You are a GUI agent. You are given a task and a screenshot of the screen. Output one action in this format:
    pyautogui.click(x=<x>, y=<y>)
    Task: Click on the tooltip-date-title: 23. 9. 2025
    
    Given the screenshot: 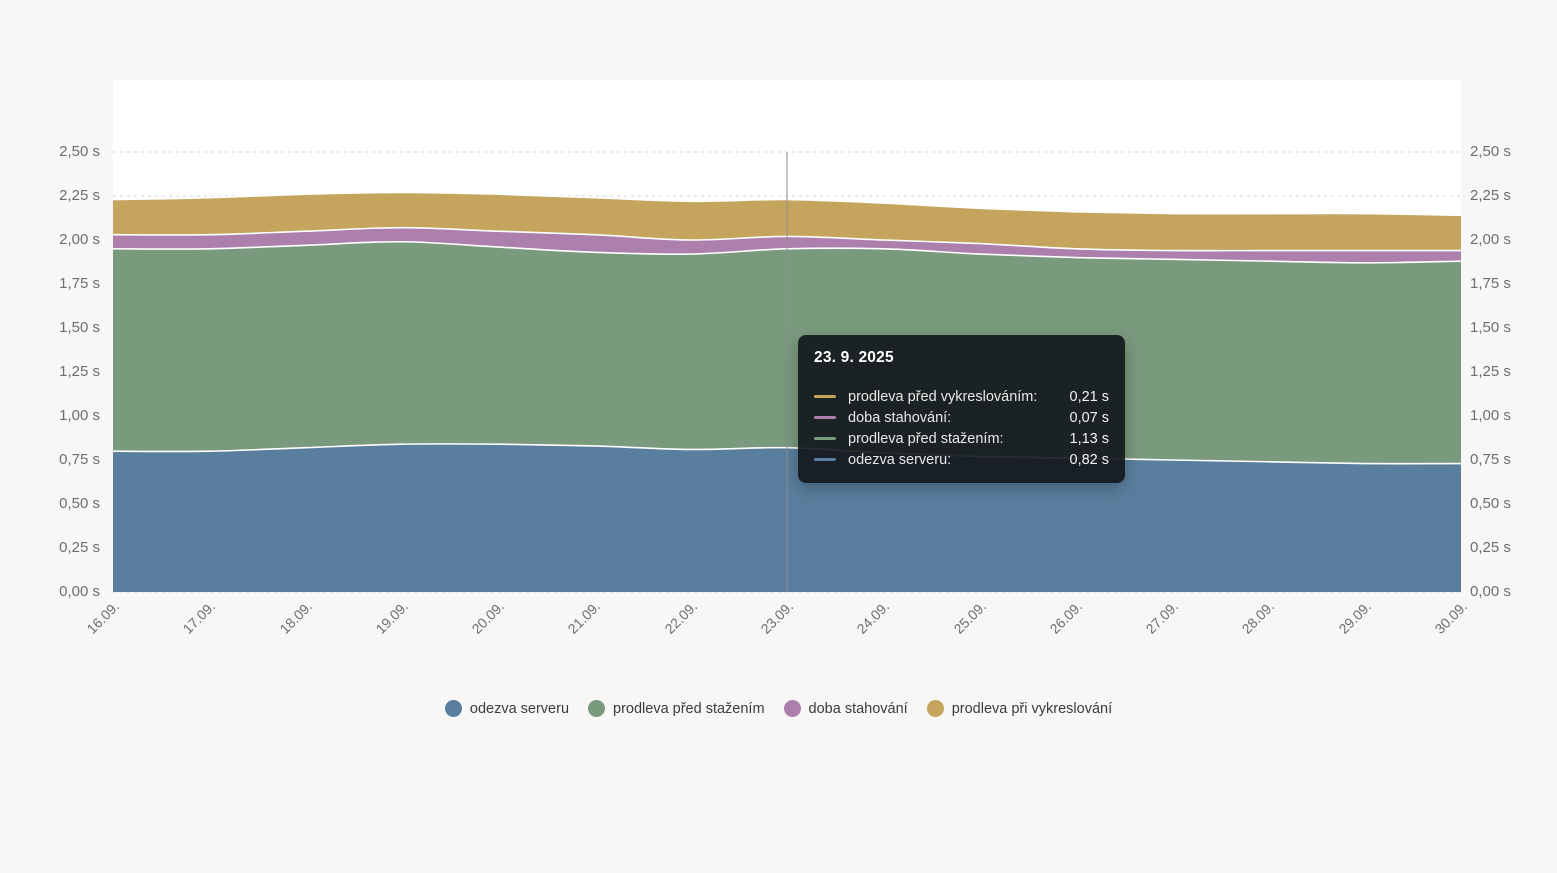 What is the action you would take?
    pyautogui.click(x=854, y=357)
    